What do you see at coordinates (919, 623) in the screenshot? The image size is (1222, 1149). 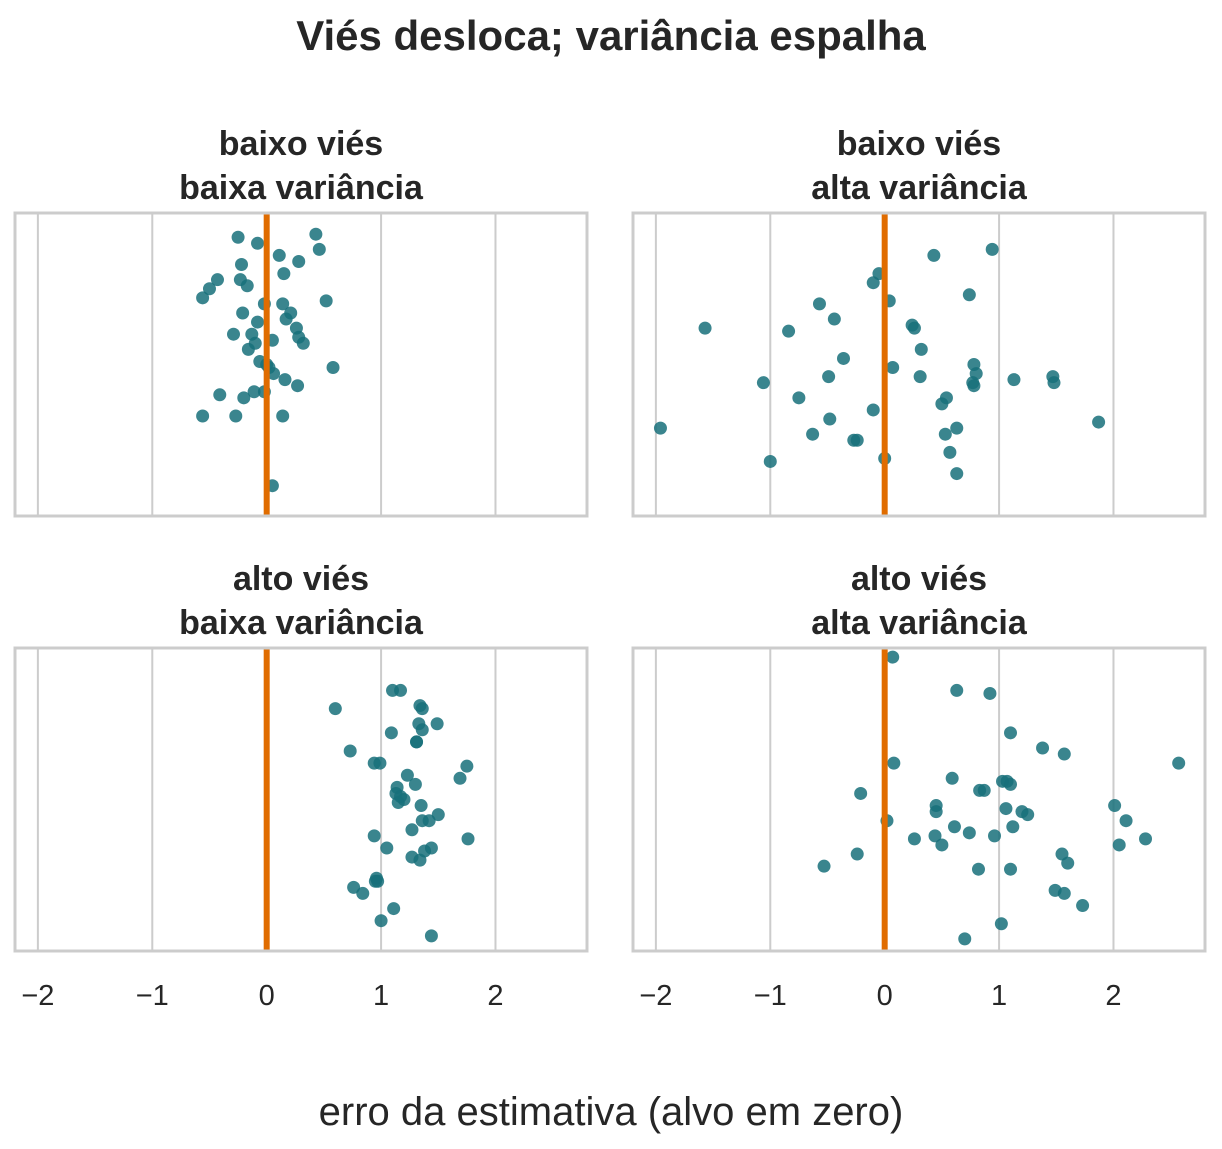 I see `panel-title-line2: alta variância` at bounding box center [919, 623].